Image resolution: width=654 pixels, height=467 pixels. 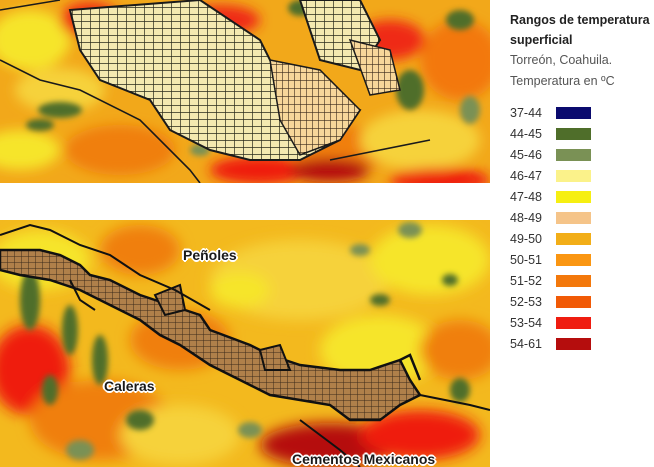 I want to click on legend-title: Rangos de temperatura superficial, so click(x=582, y=30).